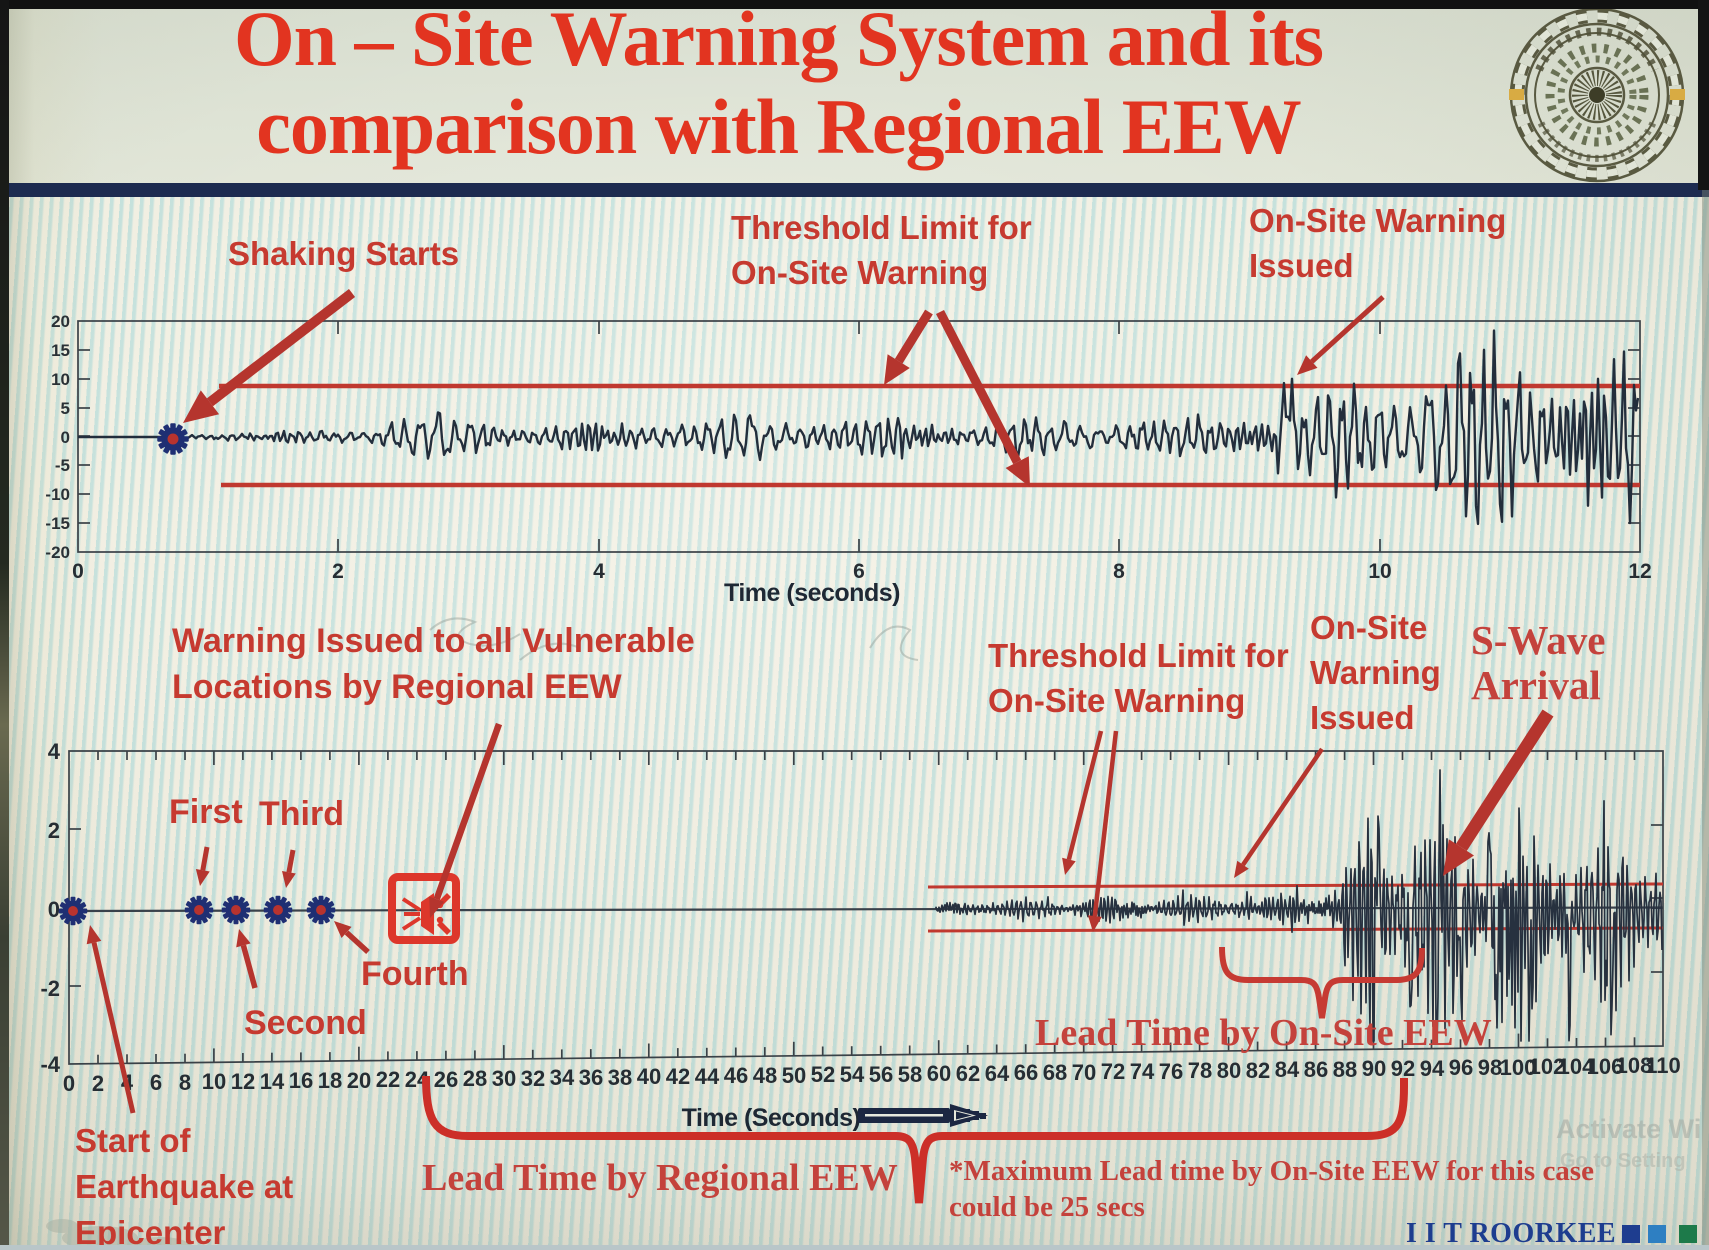 This screenshot has height=1250, width=1709. I want to click on svg-text: 80, so click(1229, 1070).